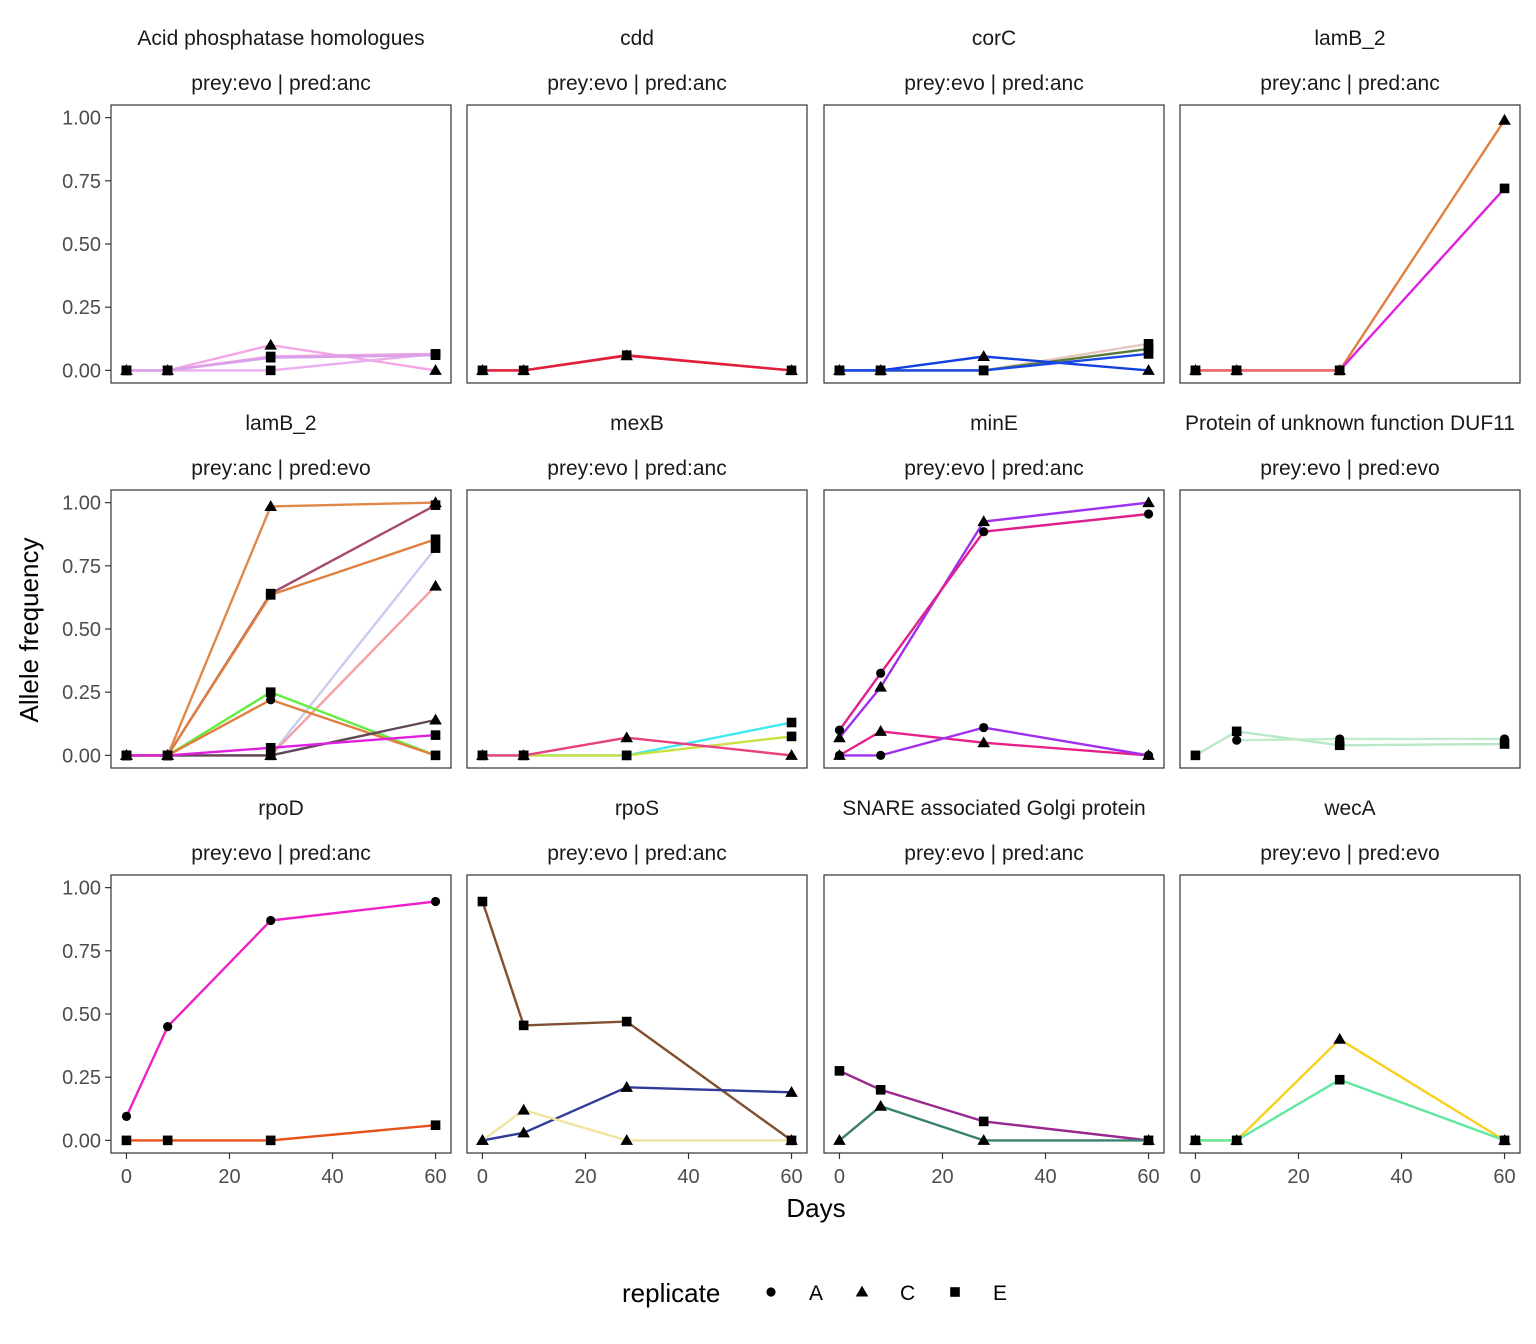 The width and height of the screenshot is (1536, 1344). I want to click on legend-key-square, so click(955, 1292).